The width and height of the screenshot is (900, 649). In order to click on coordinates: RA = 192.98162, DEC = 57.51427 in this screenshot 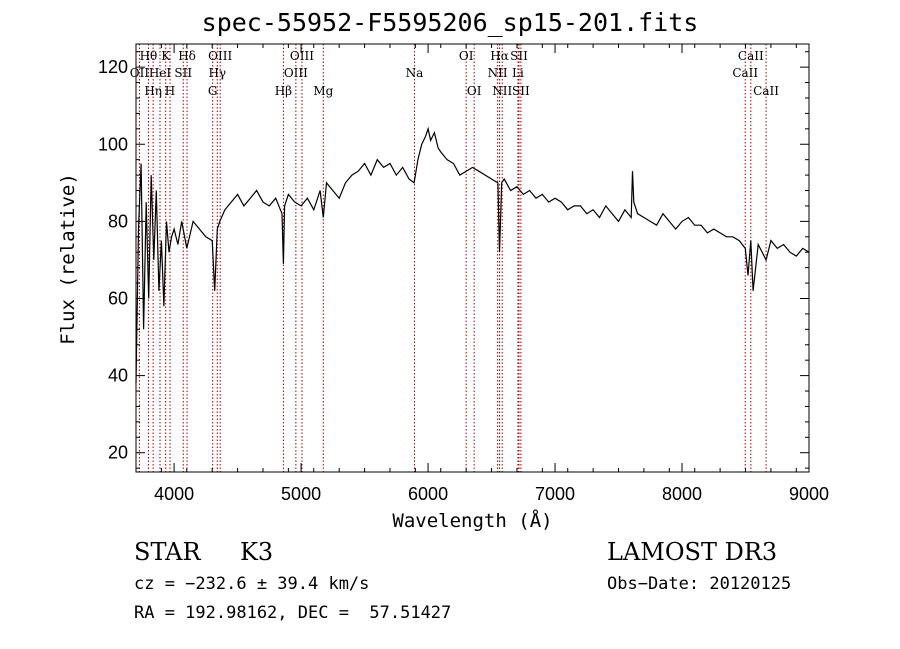, I will do `click(293, 613)`.